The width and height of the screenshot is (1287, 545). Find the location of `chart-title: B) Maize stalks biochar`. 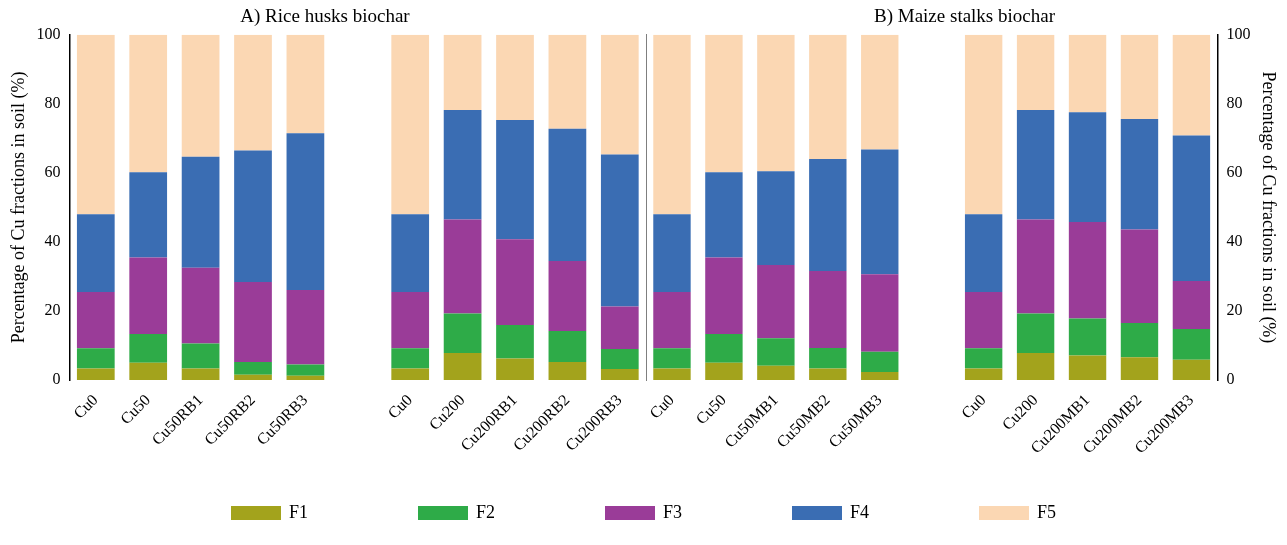

chart-title: B) Maize stalks biochar is located at coordinates (965, 16).